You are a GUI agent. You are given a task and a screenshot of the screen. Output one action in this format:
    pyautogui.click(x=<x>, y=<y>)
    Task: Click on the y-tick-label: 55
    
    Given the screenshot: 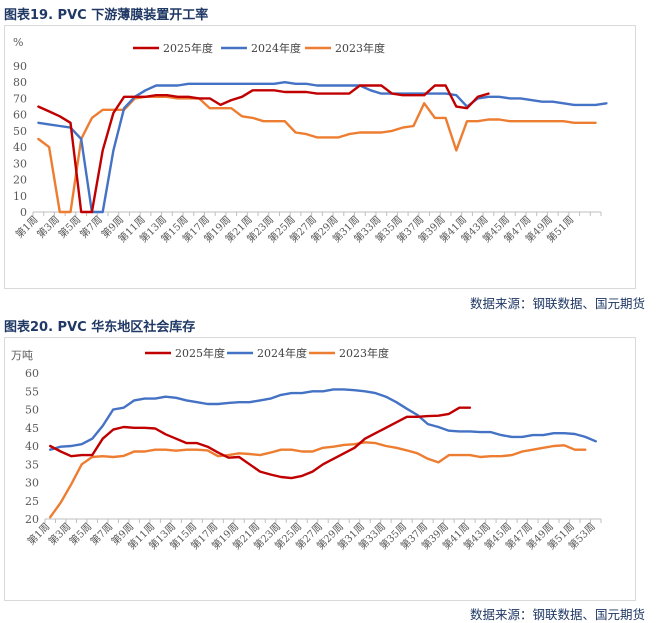 What is the action you would take?
    pyautogui.click(x=32, y=391)
    